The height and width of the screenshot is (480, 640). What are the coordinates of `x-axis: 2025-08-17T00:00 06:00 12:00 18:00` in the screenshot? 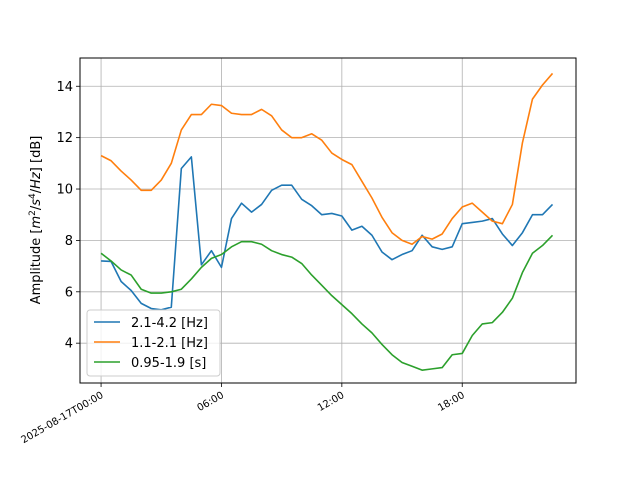 It's located at (243, 414).